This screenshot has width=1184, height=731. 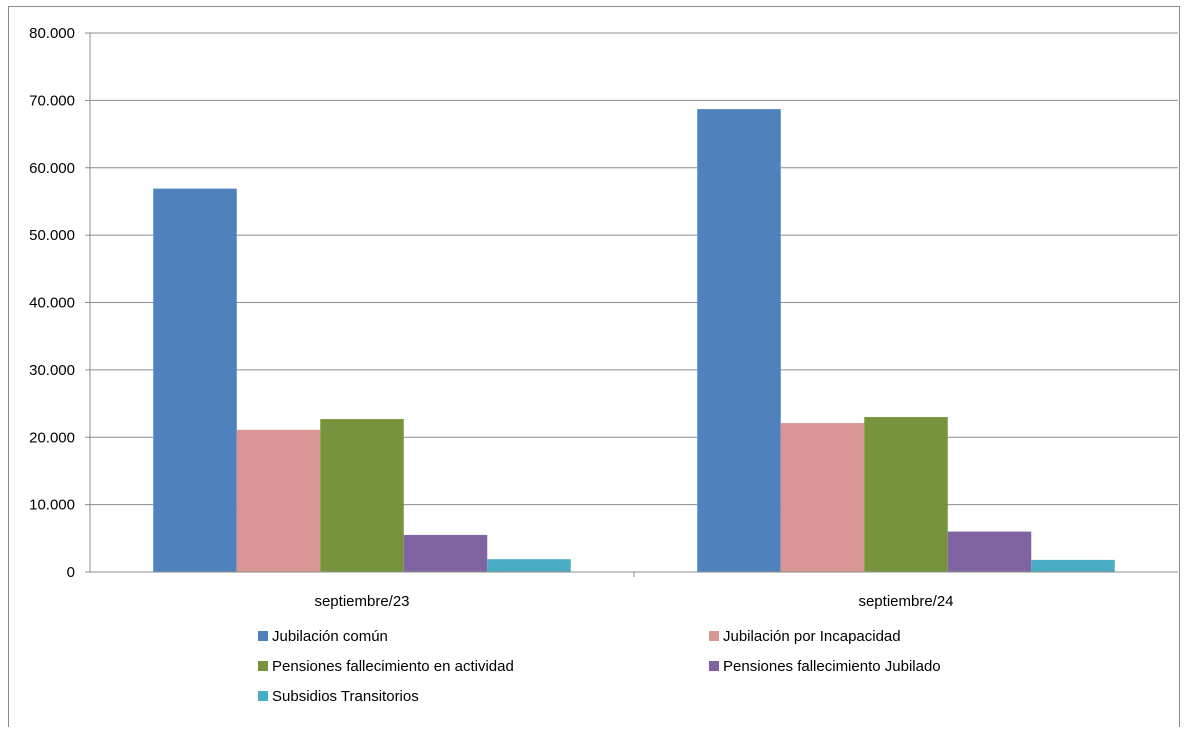 I want to click on x-tick-label: septiembre/24, so click(x=905, y=601).